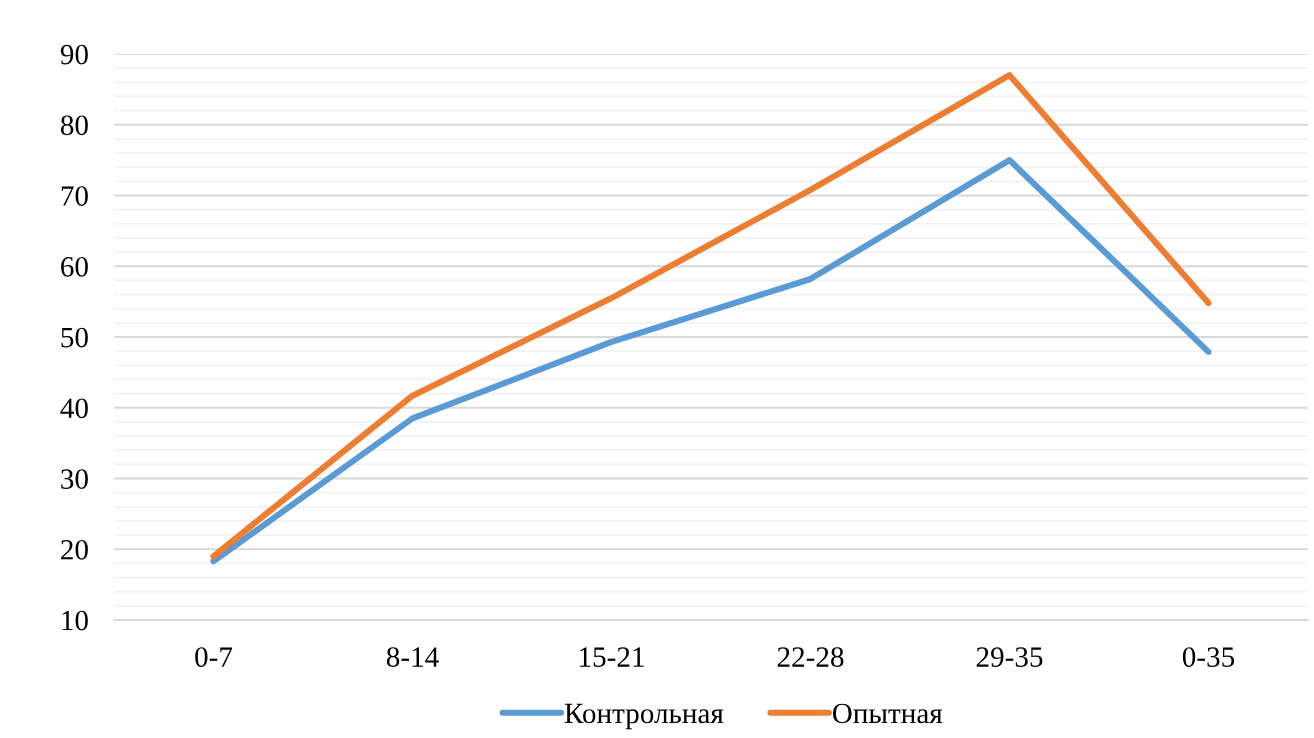  I want to click on x-tick-label: 22-28, so click(810, 657).